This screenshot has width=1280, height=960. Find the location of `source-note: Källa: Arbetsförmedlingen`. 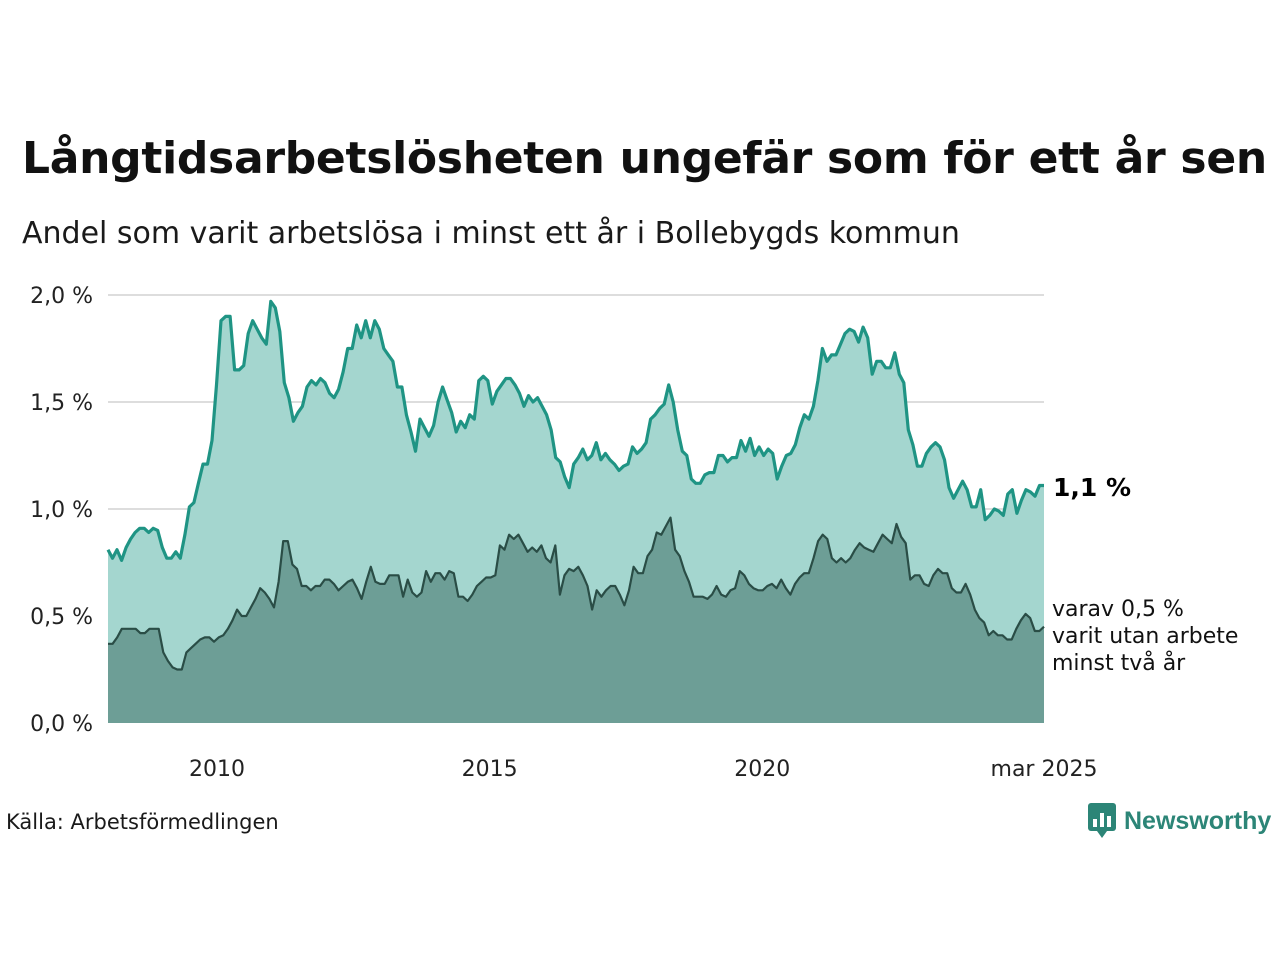

source-note: Källa: Arbetsförmedlingen is located at coordinates (142, 822).